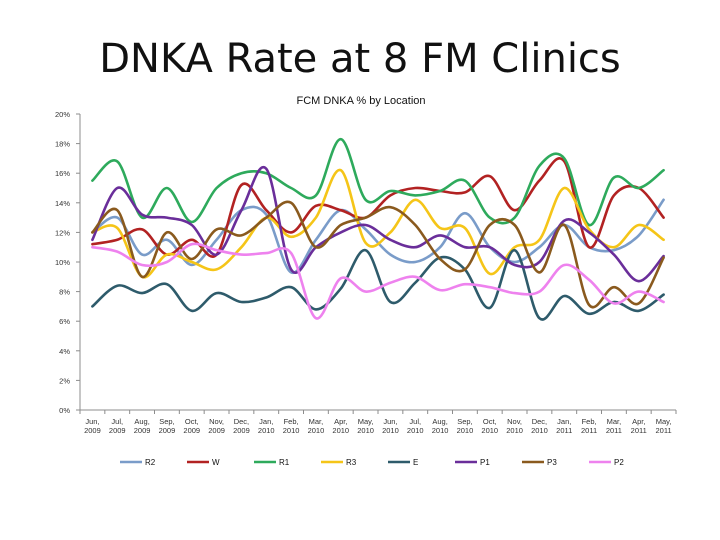 This screenshot has width=720, height=540. Describe the element at coordinates (464, 421) in the screenshot. I see `x-tick-month: Sep,` at that location.